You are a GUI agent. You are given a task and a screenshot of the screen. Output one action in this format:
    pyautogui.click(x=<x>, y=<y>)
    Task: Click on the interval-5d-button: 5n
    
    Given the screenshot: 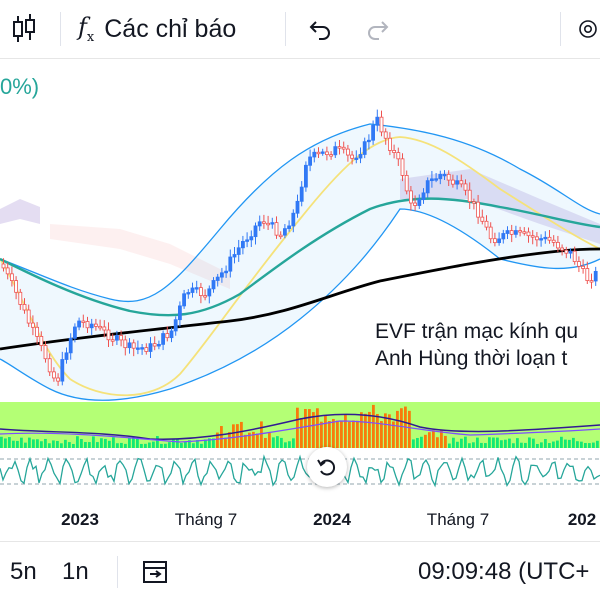 What is the action you would take?
    pyautogui.click(x=23, y=571)
    